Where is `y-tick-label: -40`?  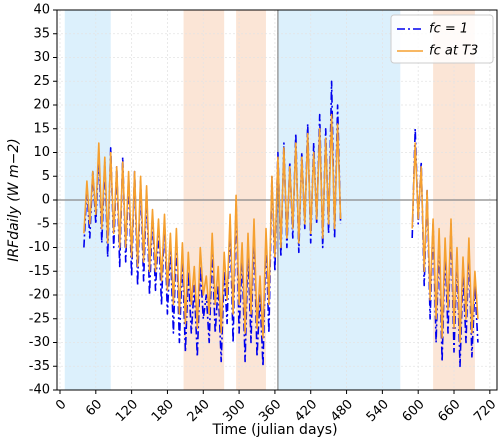 y-tick-label: -40 is located at coordinates (39, 390).